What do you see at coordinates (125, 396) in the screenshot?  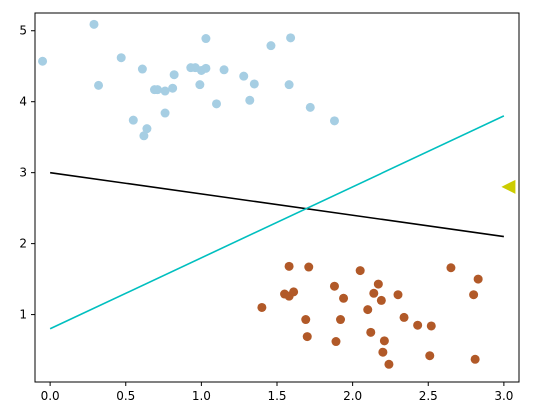 I see `x-tick-label: 0.5` at bounding box center [125, 396].